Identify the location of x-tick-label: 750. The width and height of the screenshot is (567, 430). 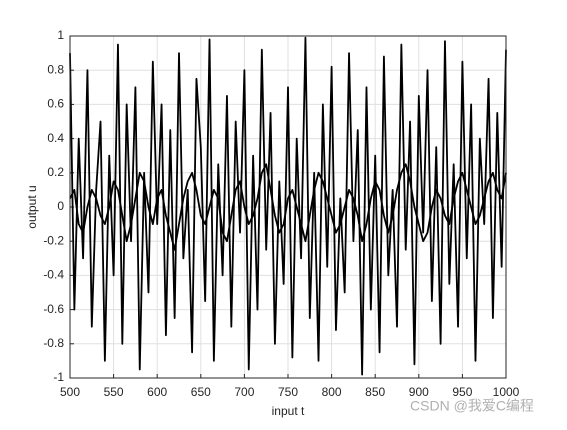
(288, 392).